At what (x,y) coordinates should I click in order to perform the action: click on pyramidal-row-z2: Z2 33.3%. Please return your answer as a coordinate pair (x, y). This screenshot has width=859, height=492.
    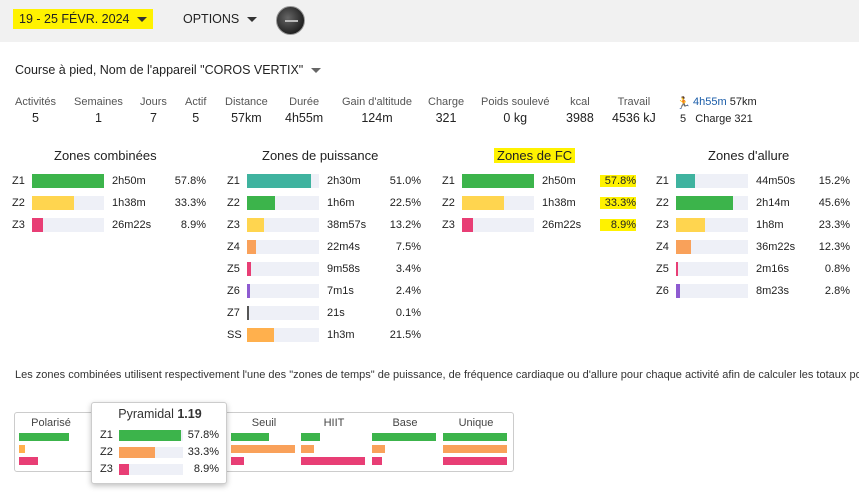
    Looking at the image, I should click on (159, 452).